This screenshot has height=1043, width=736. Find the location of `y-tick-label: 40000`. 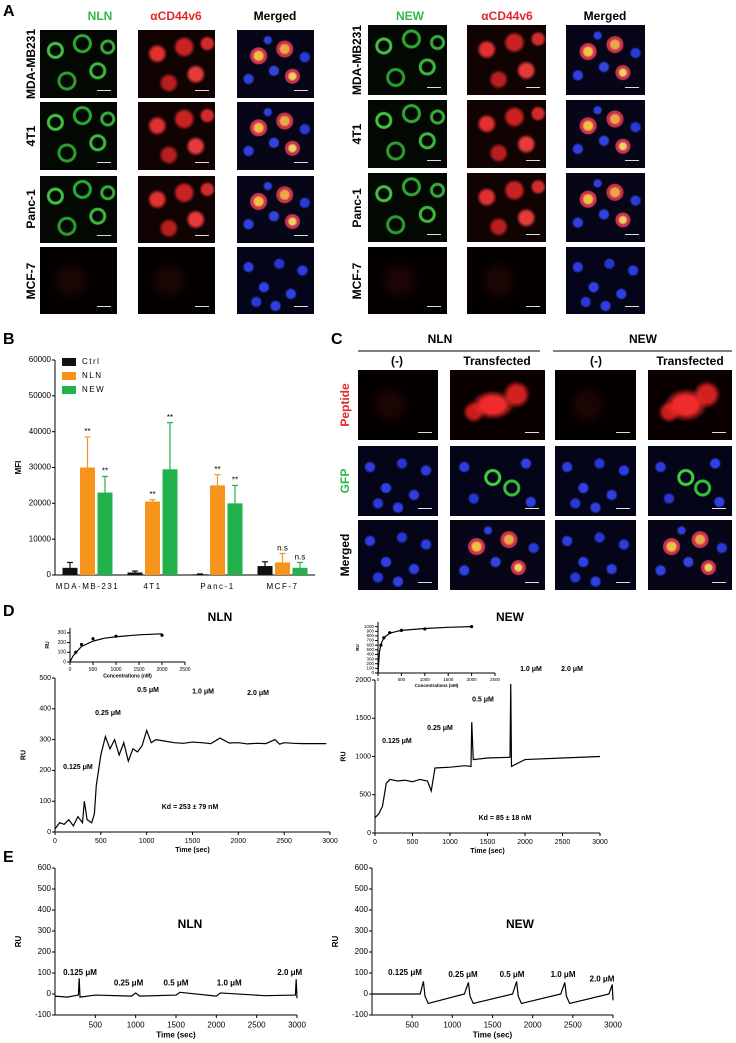

y-tick-label: 40000 is located at coordinates (40, 431).